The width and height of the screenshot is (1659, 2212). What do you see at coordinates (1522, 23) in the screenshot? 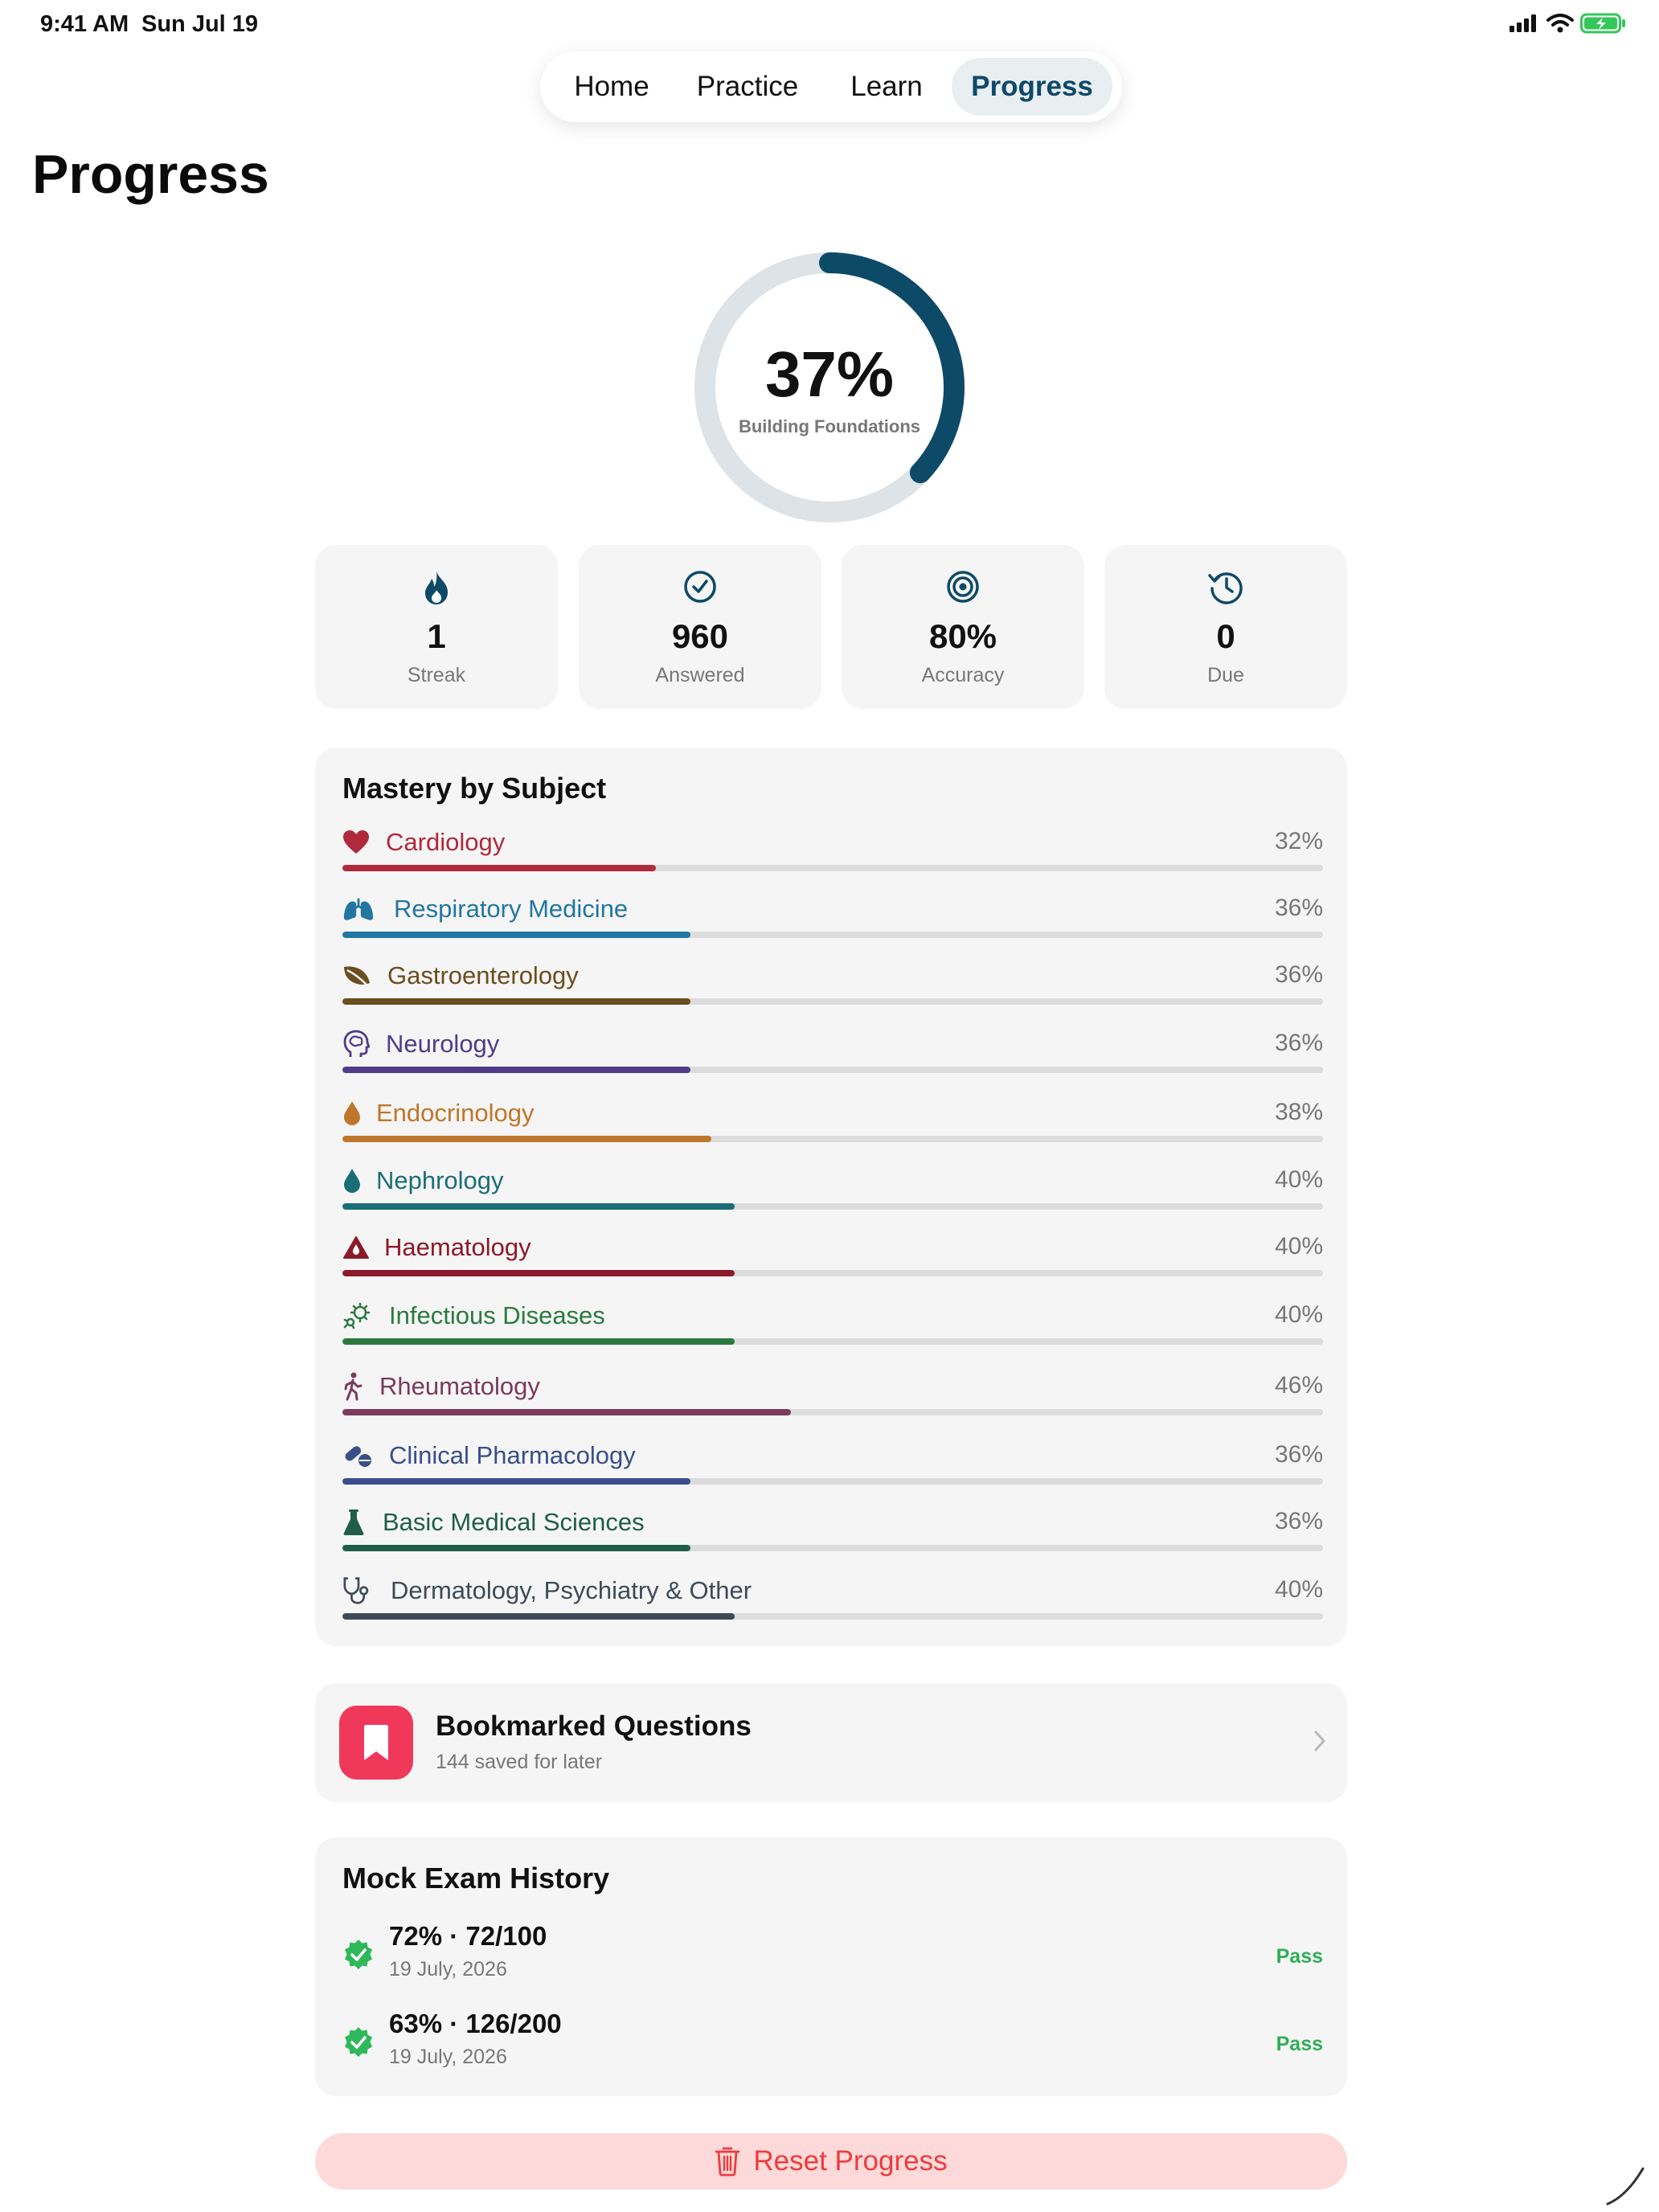
I see `cellular-signal-icon` at bounding box center [1522, 23].